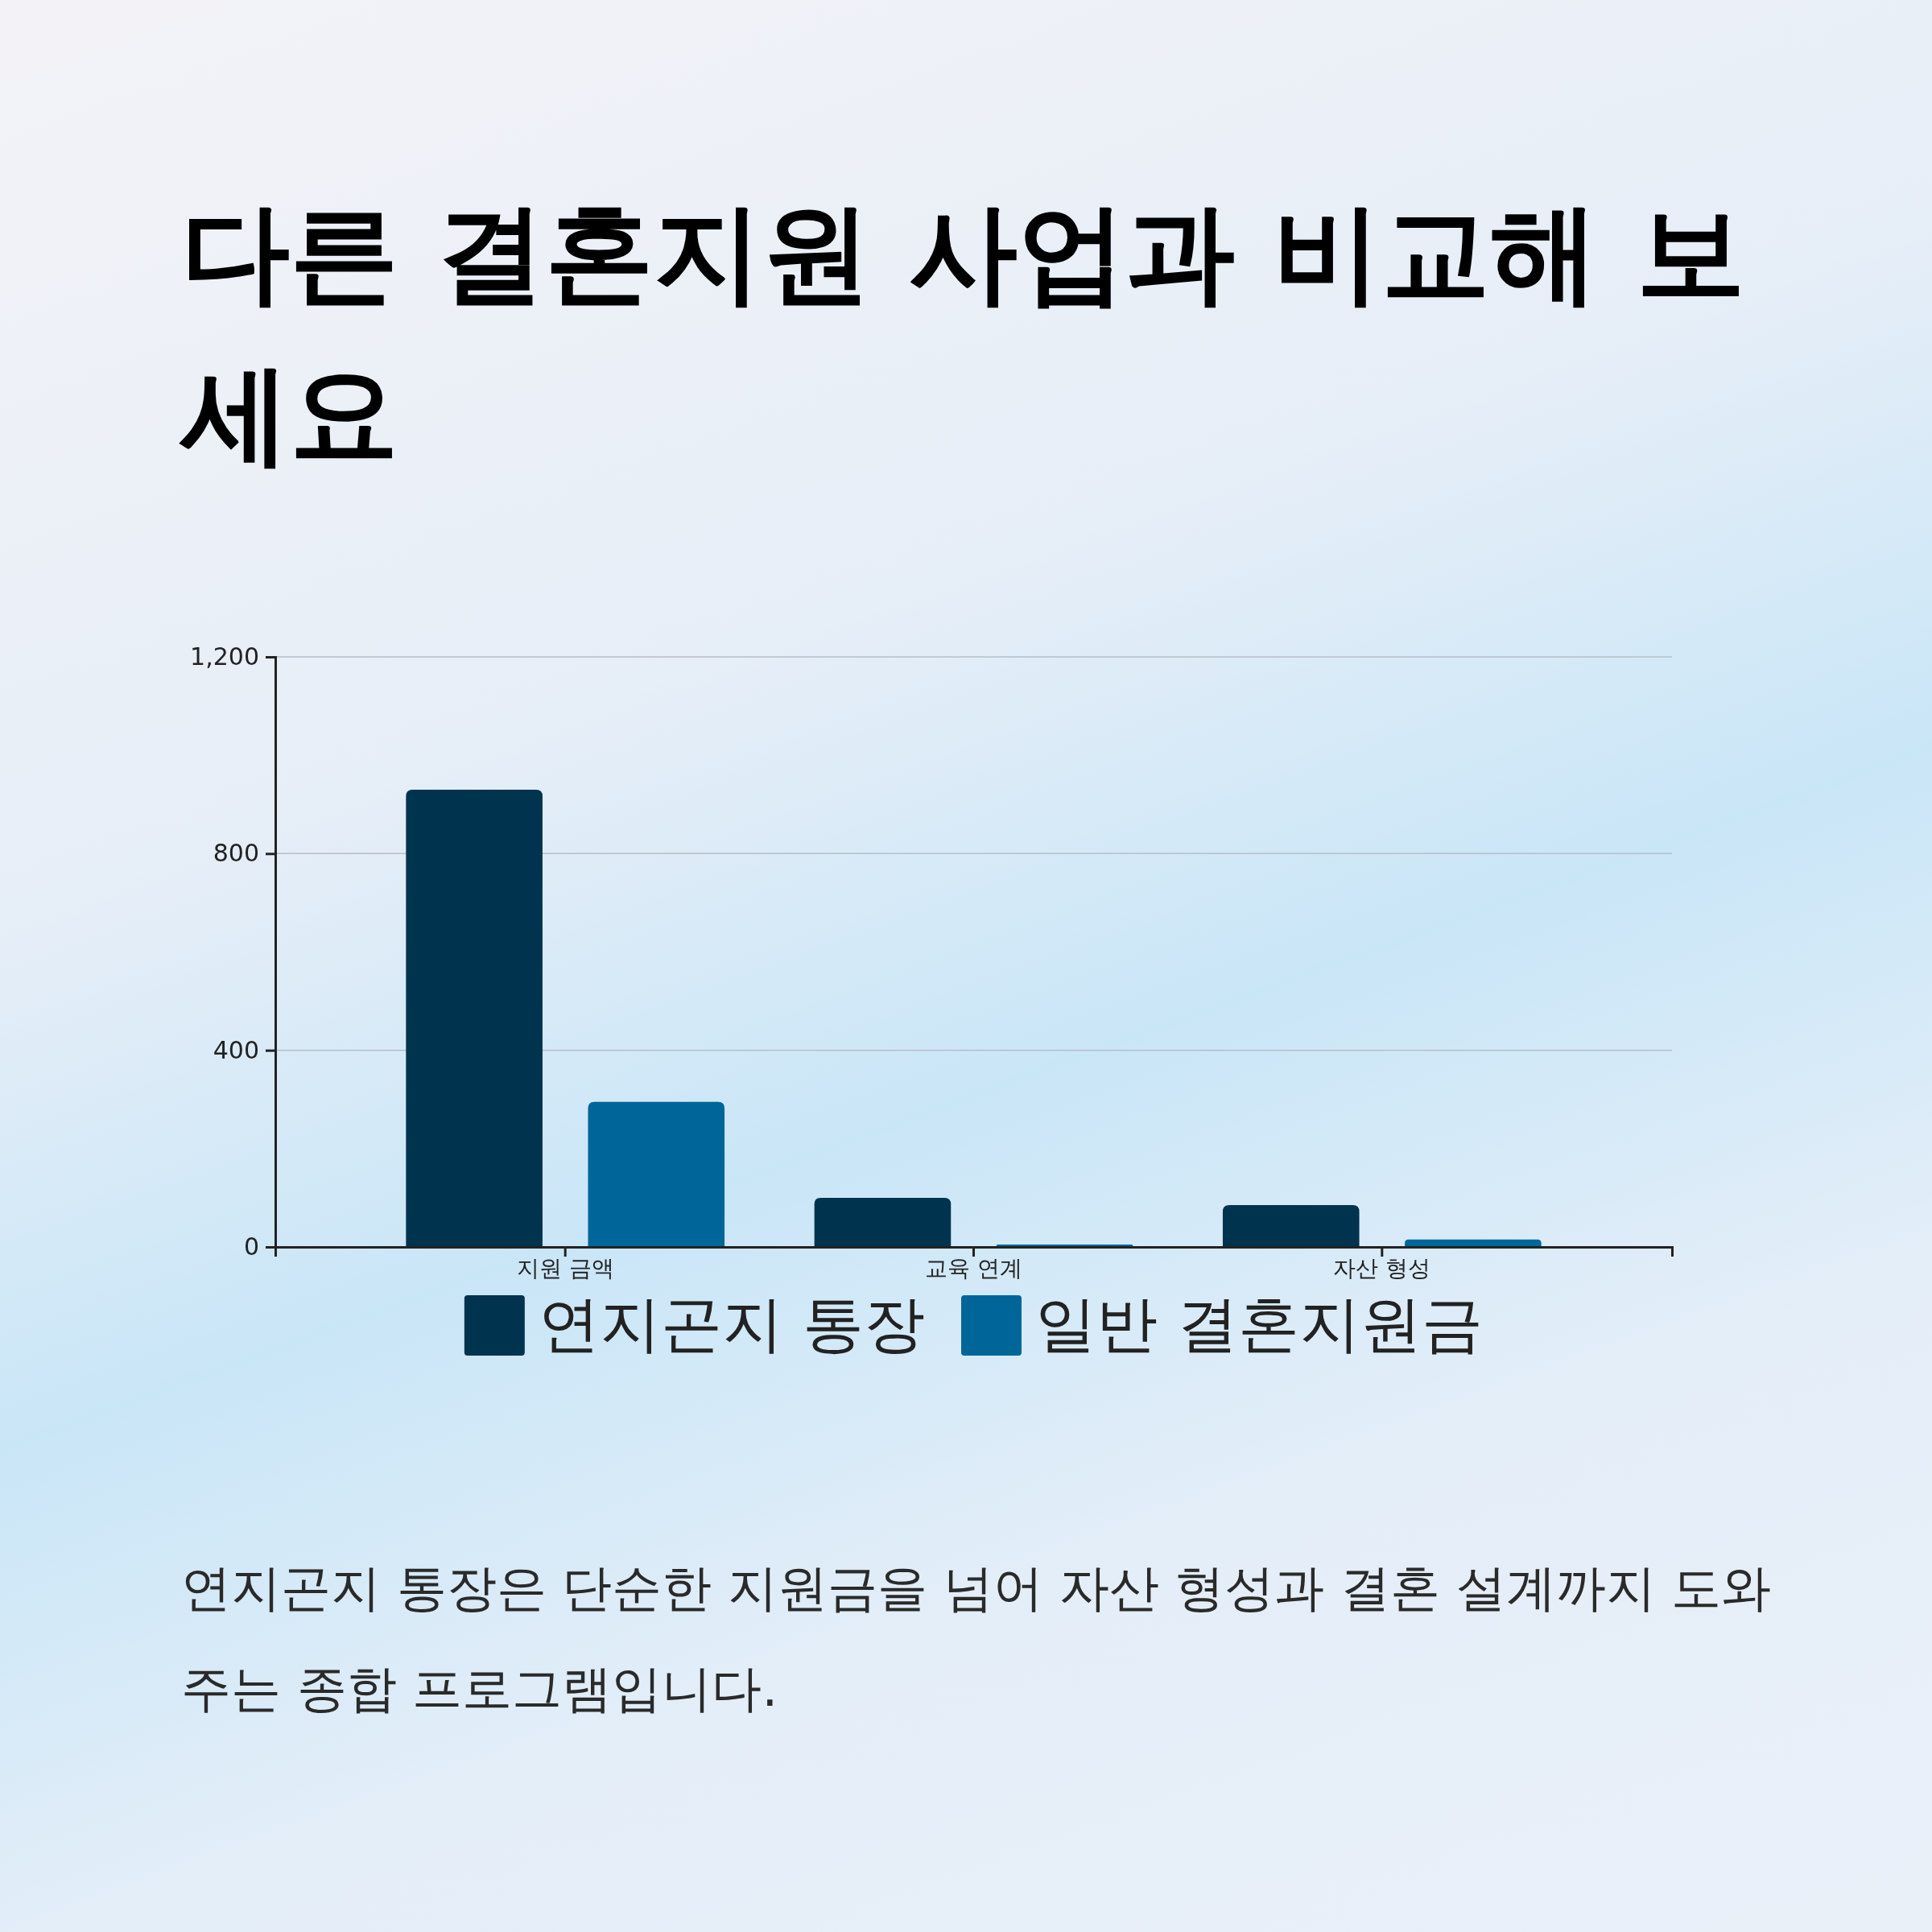 This screenshot has height=1932, width=1932. What do you see at coordinates (224, 656) in the screenshot?
I see `y-tick-label: 1,200` at bounding box center [224, 656].